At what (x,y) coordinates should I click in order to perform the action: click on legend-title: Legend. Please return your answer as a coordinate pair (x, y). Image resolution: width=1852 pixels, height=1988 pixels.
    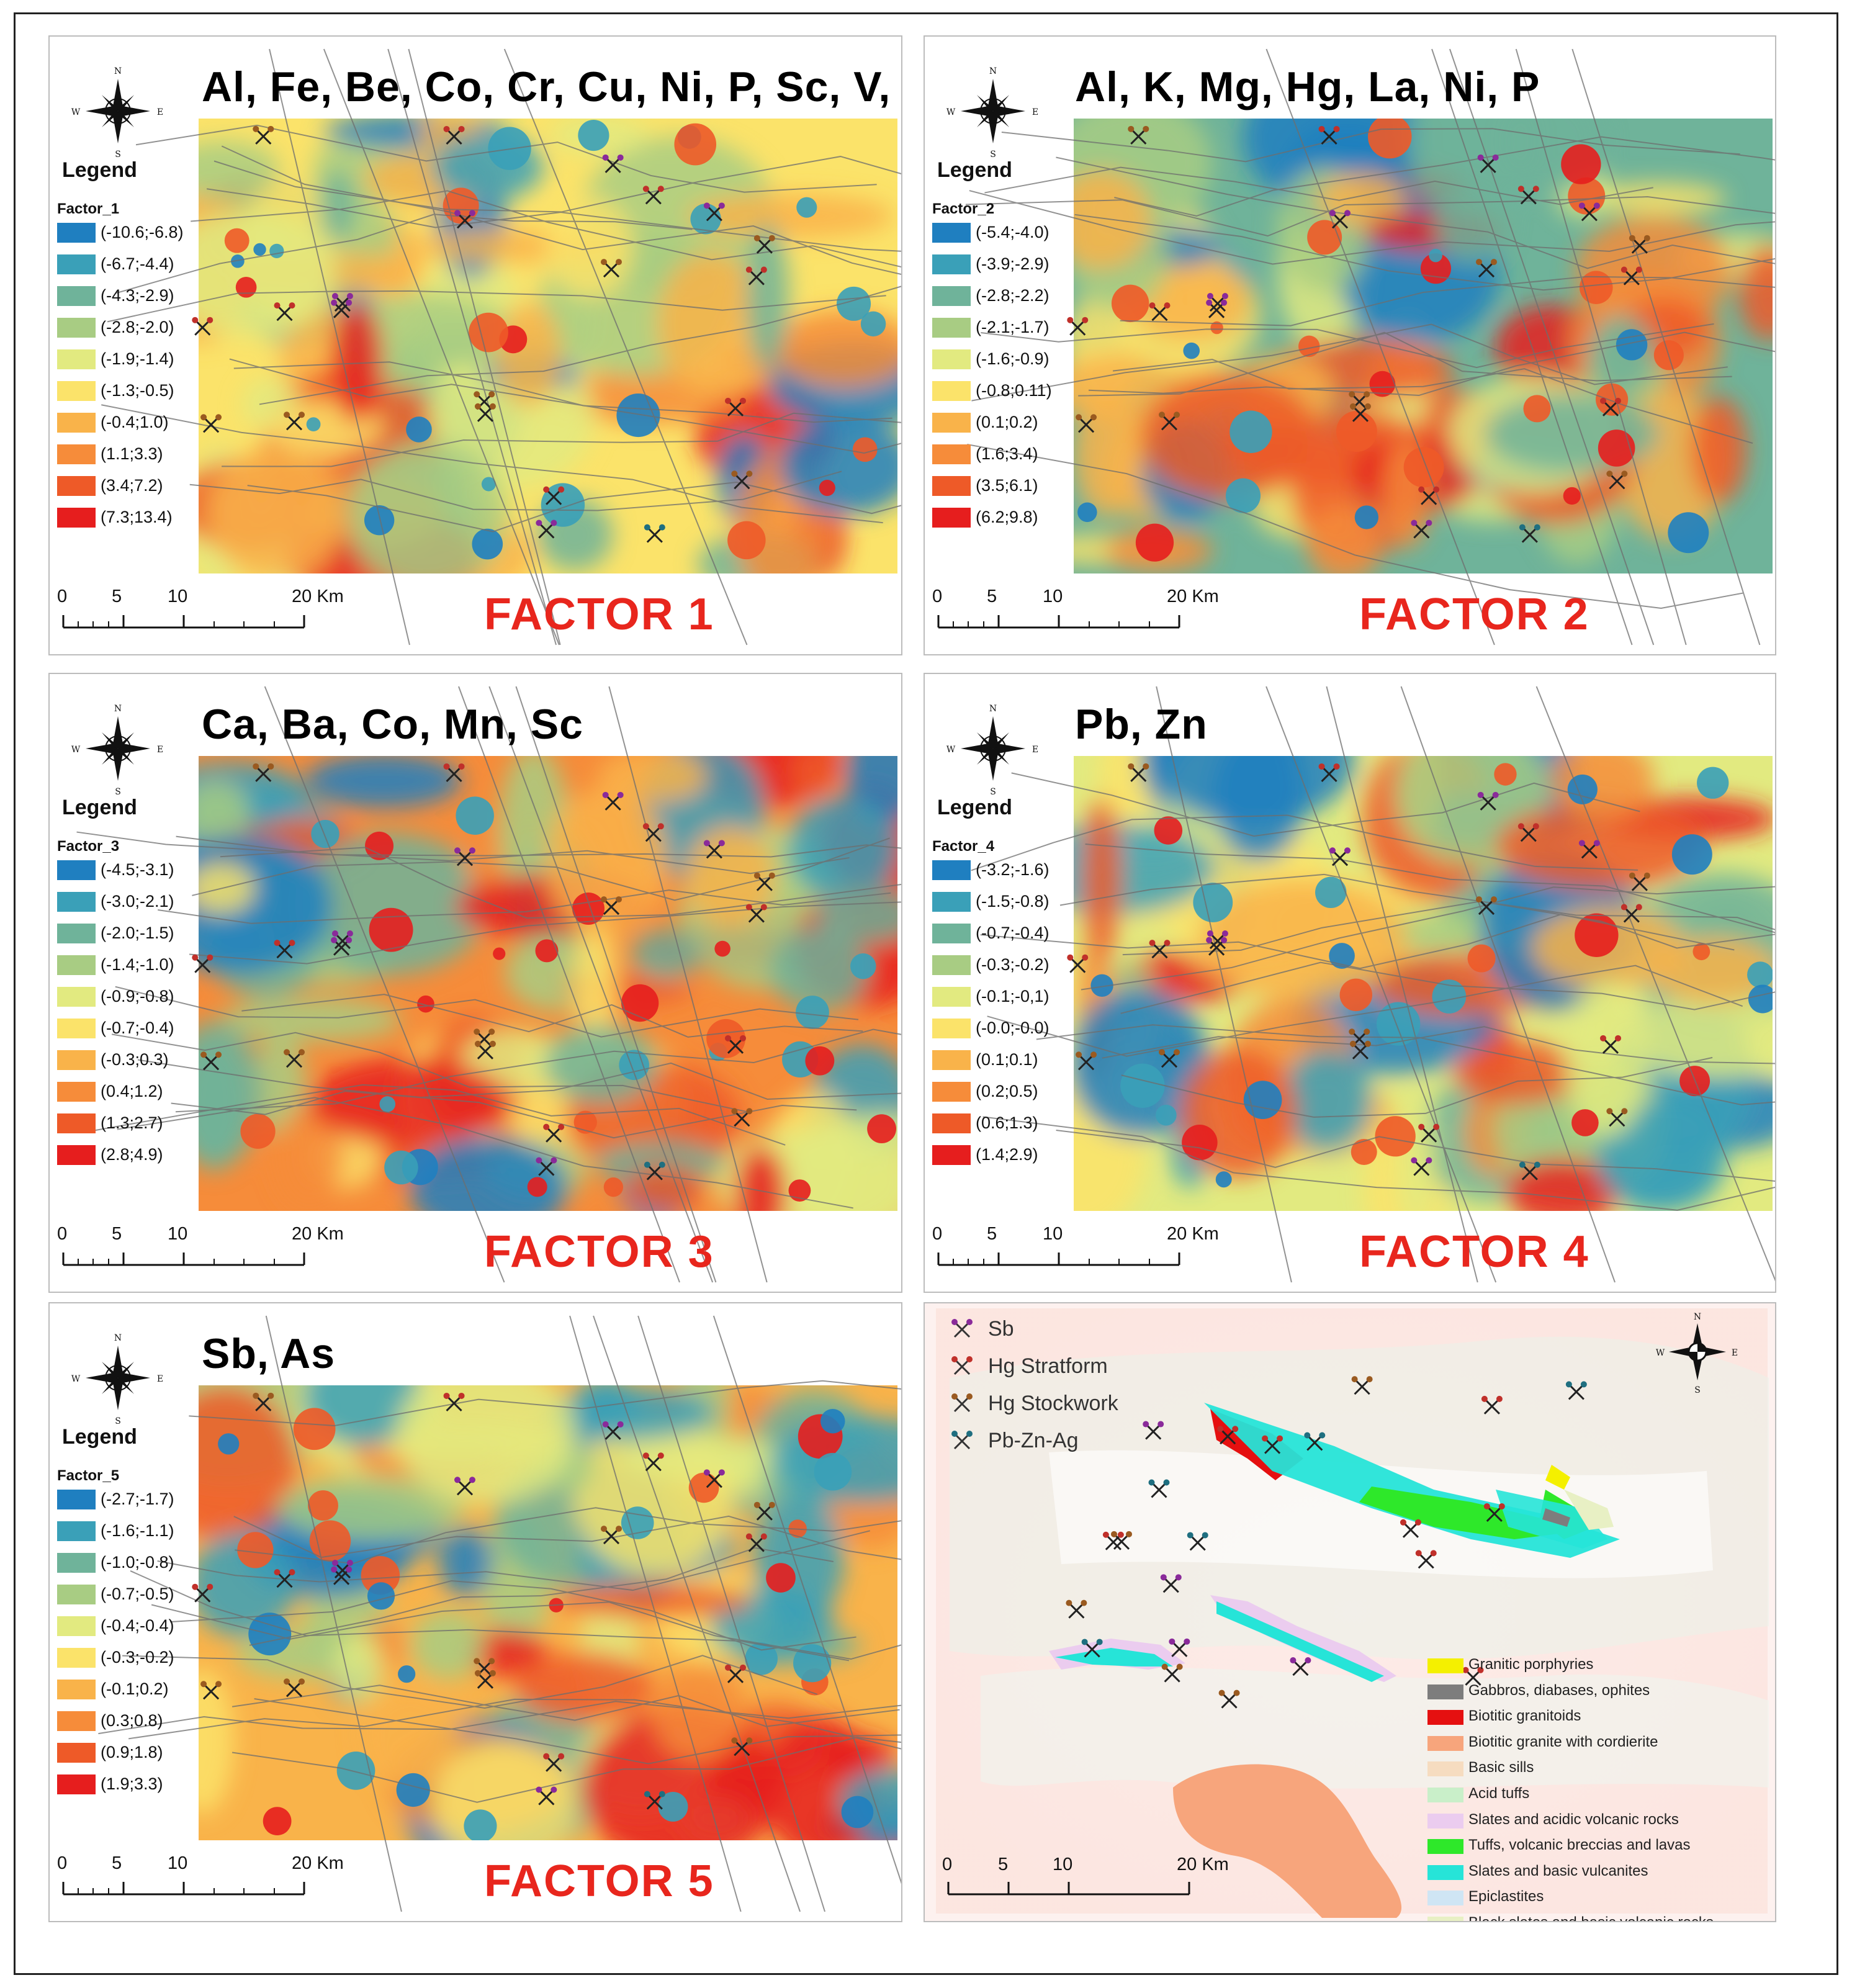
    Looking at the image, I should click on (974, 808).